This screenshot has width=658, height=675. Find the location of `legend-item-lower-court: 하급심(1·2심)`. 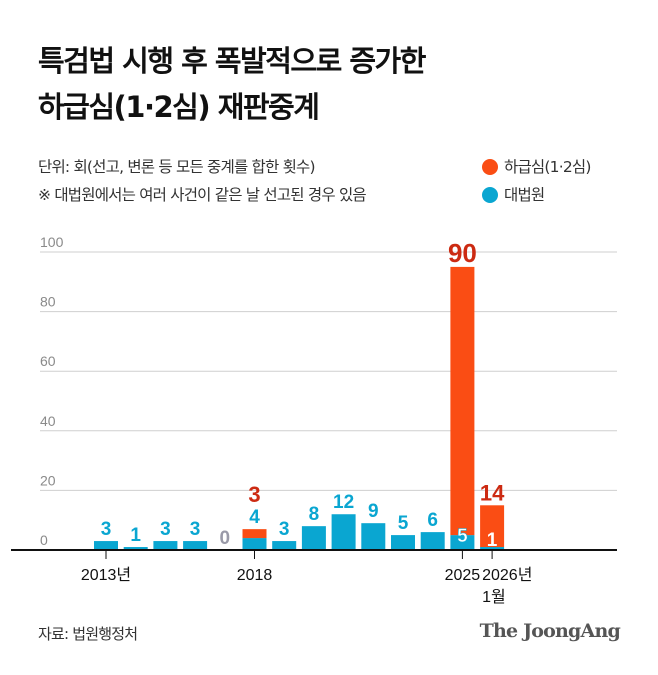

legend-item-lower-court: 하급심(1·2심) is located at coordinates (536, 167).